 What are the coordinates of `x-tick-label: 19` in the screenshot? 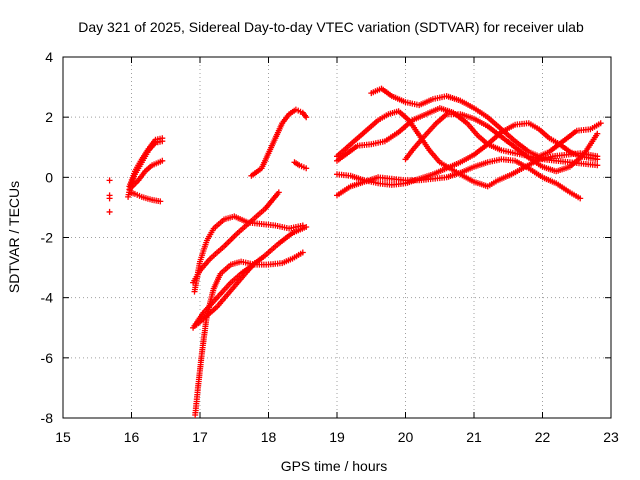 It's located at (337, 437).